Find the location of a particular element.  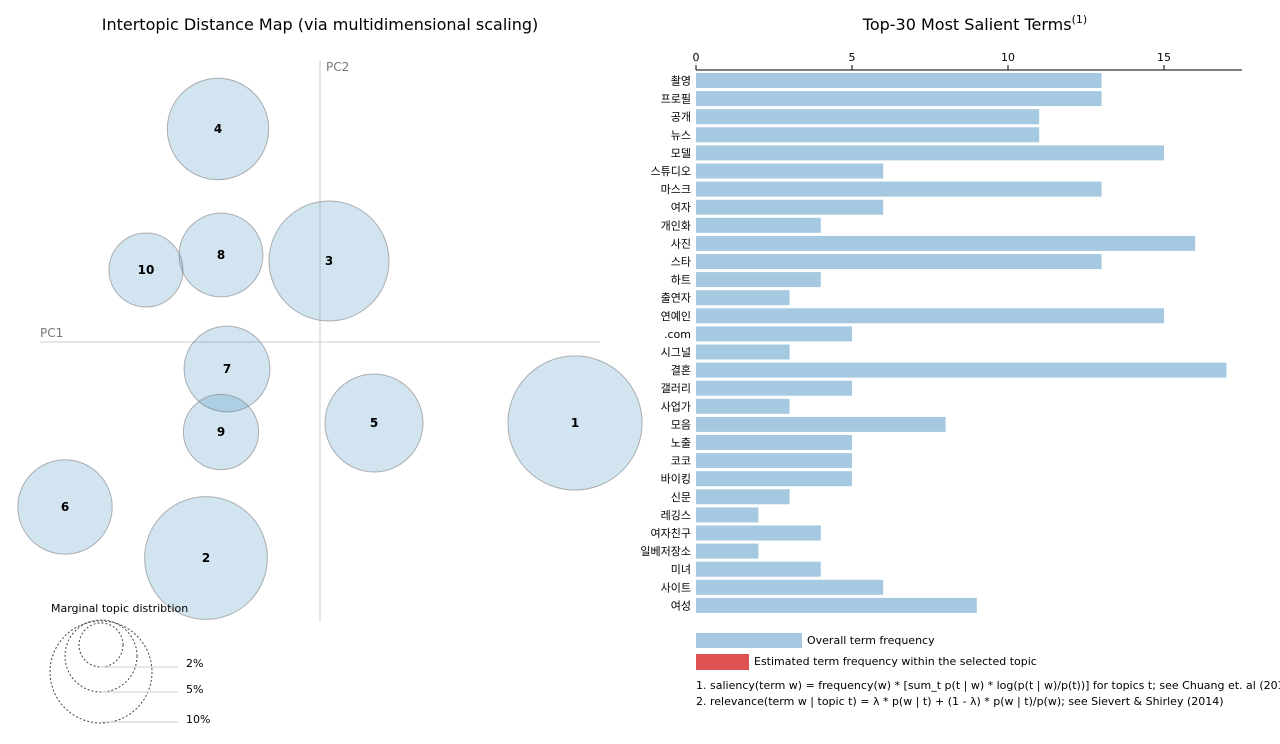

topic-label-4: 4 is located at coordinates (218, 129).